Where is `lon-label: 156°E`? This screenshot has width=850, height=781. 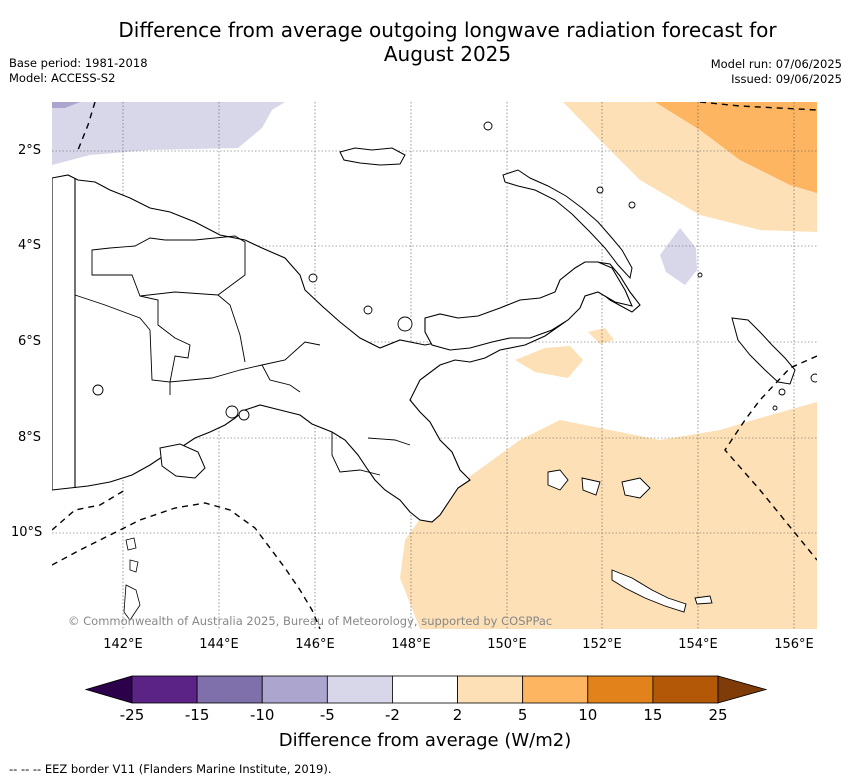 lon-label: 156°E is located at coordinates (794, 644).